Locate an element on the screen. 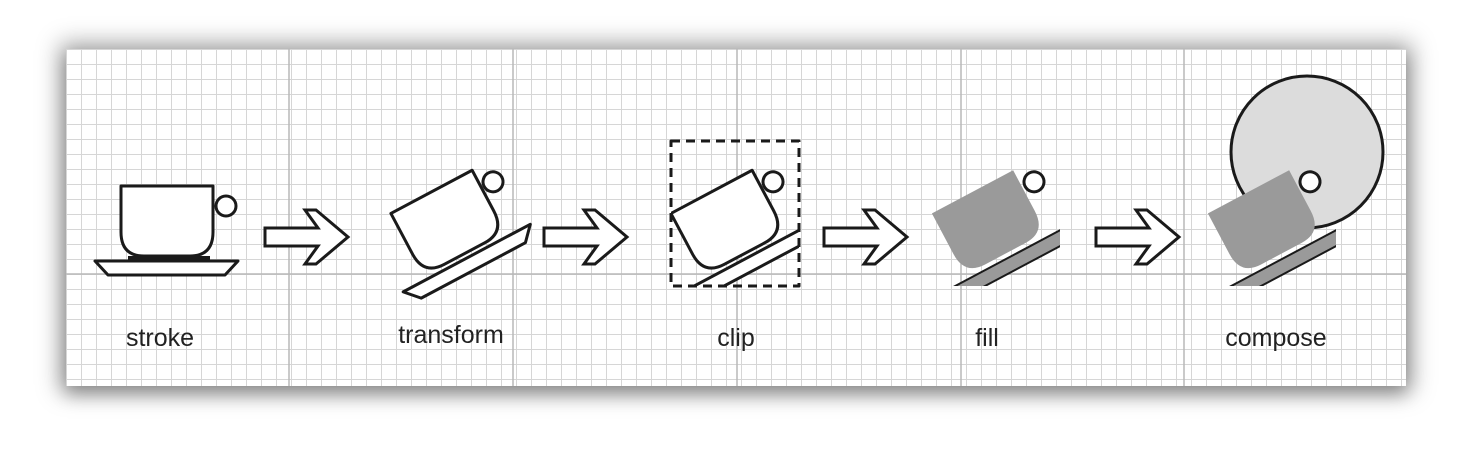 The image size is (1467, 457). transformed-cup-icon is located at coordinates (460, 234).